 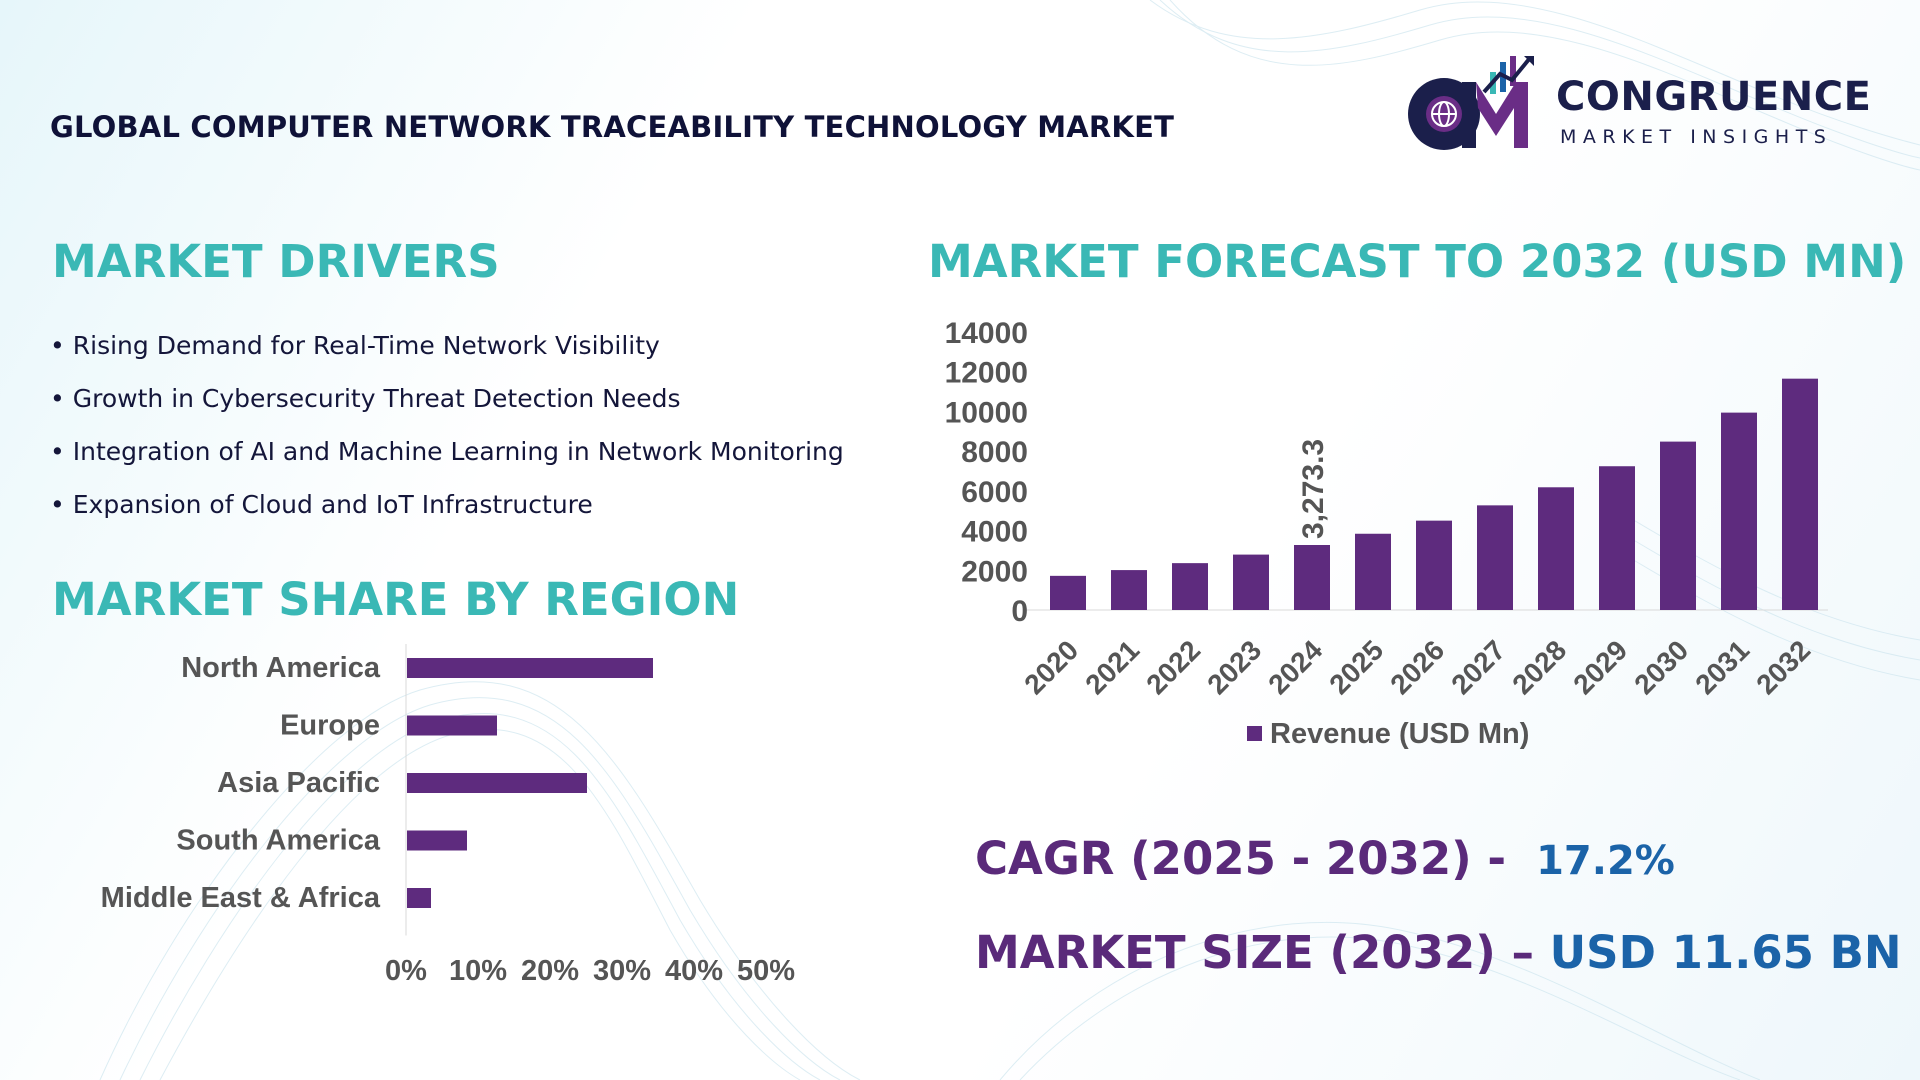 I want to click on region-share-heading: MARKET SHARE BY REGION, so click(x=396, y=599).